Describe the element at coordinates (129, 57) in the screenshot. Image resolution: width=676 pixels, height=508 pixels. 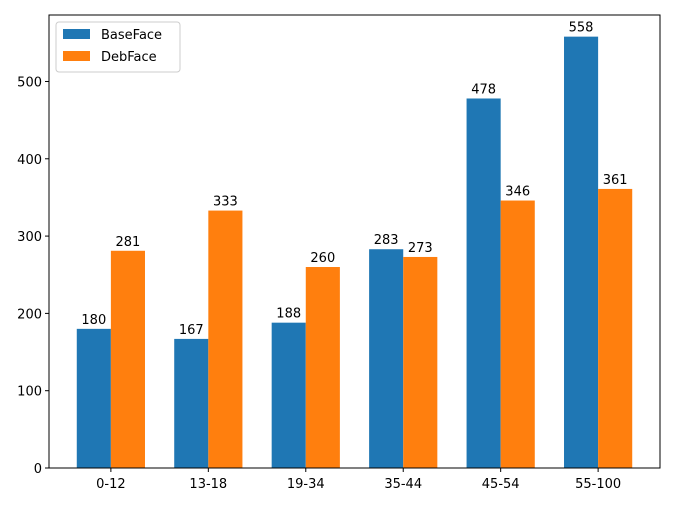
I see `legend-label: DebFace` at that location.